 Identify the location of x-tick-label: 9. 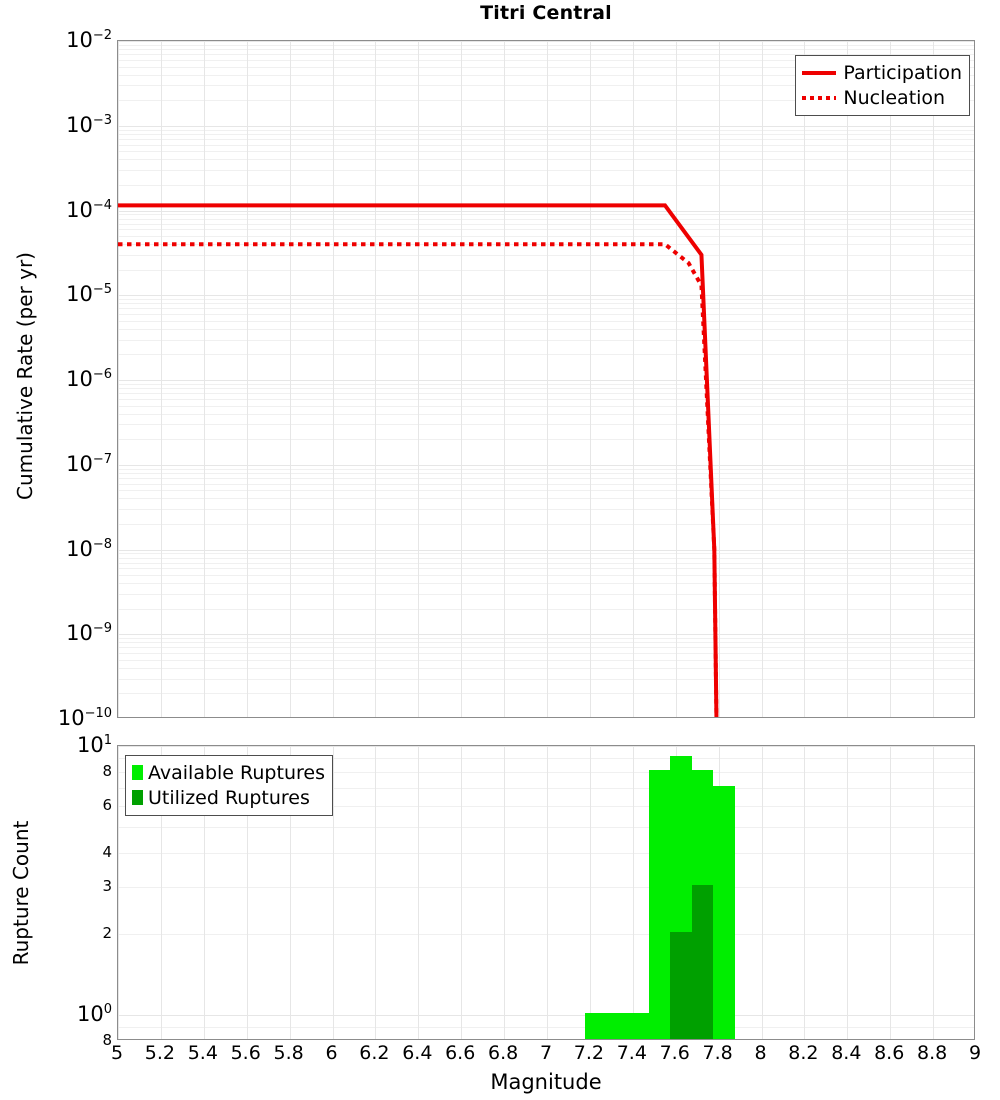
(975, 1053).